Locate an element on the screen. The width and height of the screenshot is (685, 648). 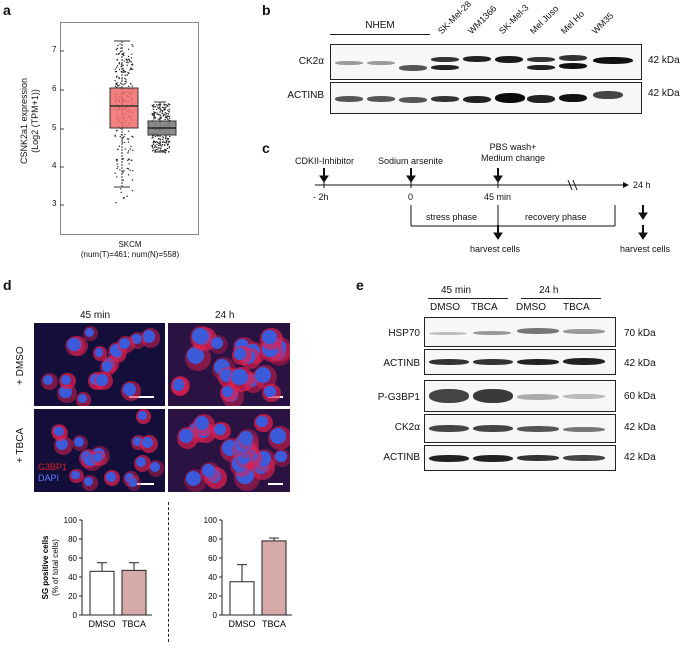
panel-label-a: a is located at coordinates (7, 10).